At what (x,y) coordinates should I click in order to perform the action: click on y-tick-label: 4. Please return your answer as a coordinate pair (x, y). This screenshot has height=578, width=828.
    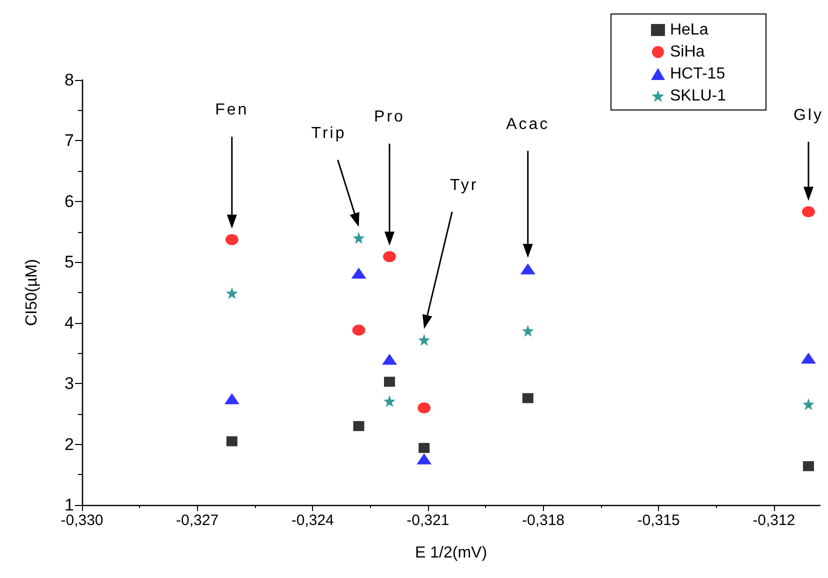
    Looking at the image, I should click on (69, 322).